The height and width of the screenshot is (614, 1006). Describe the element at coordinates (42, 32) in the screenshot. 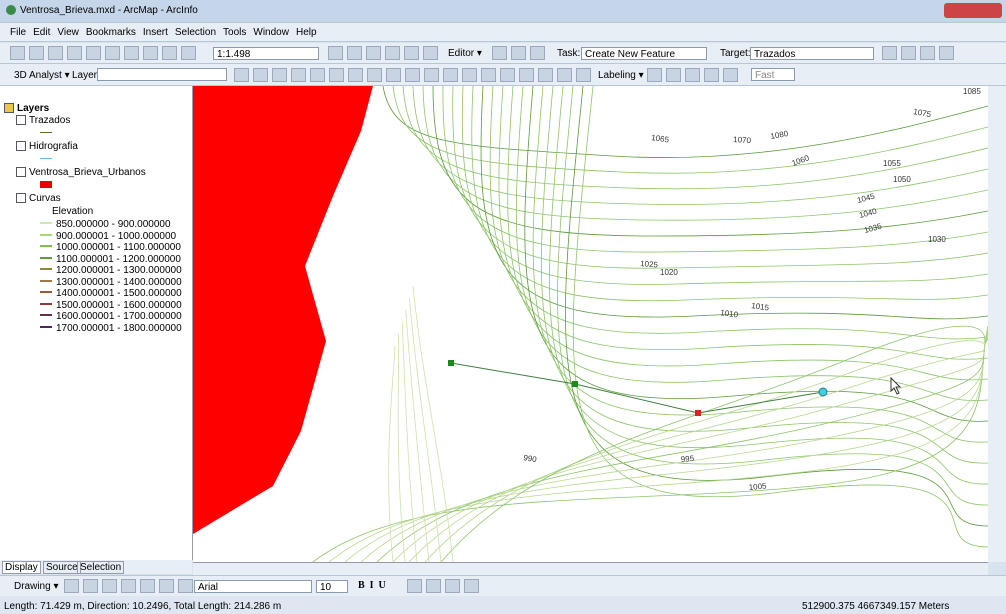

I see `menu-item: Edit` at that location.